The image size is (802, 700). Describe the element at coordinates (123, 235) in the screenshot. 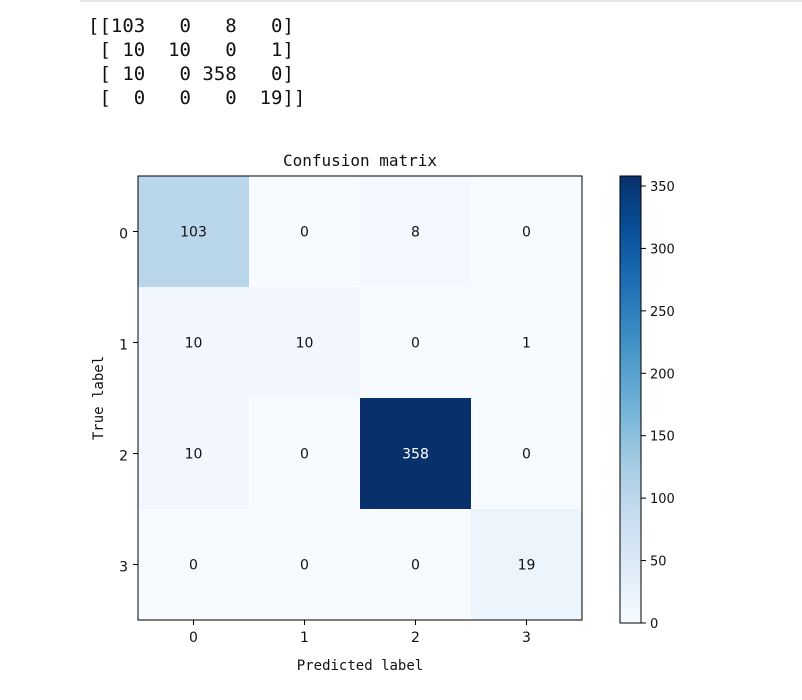

I see `y-tick-label: 0` at that location.